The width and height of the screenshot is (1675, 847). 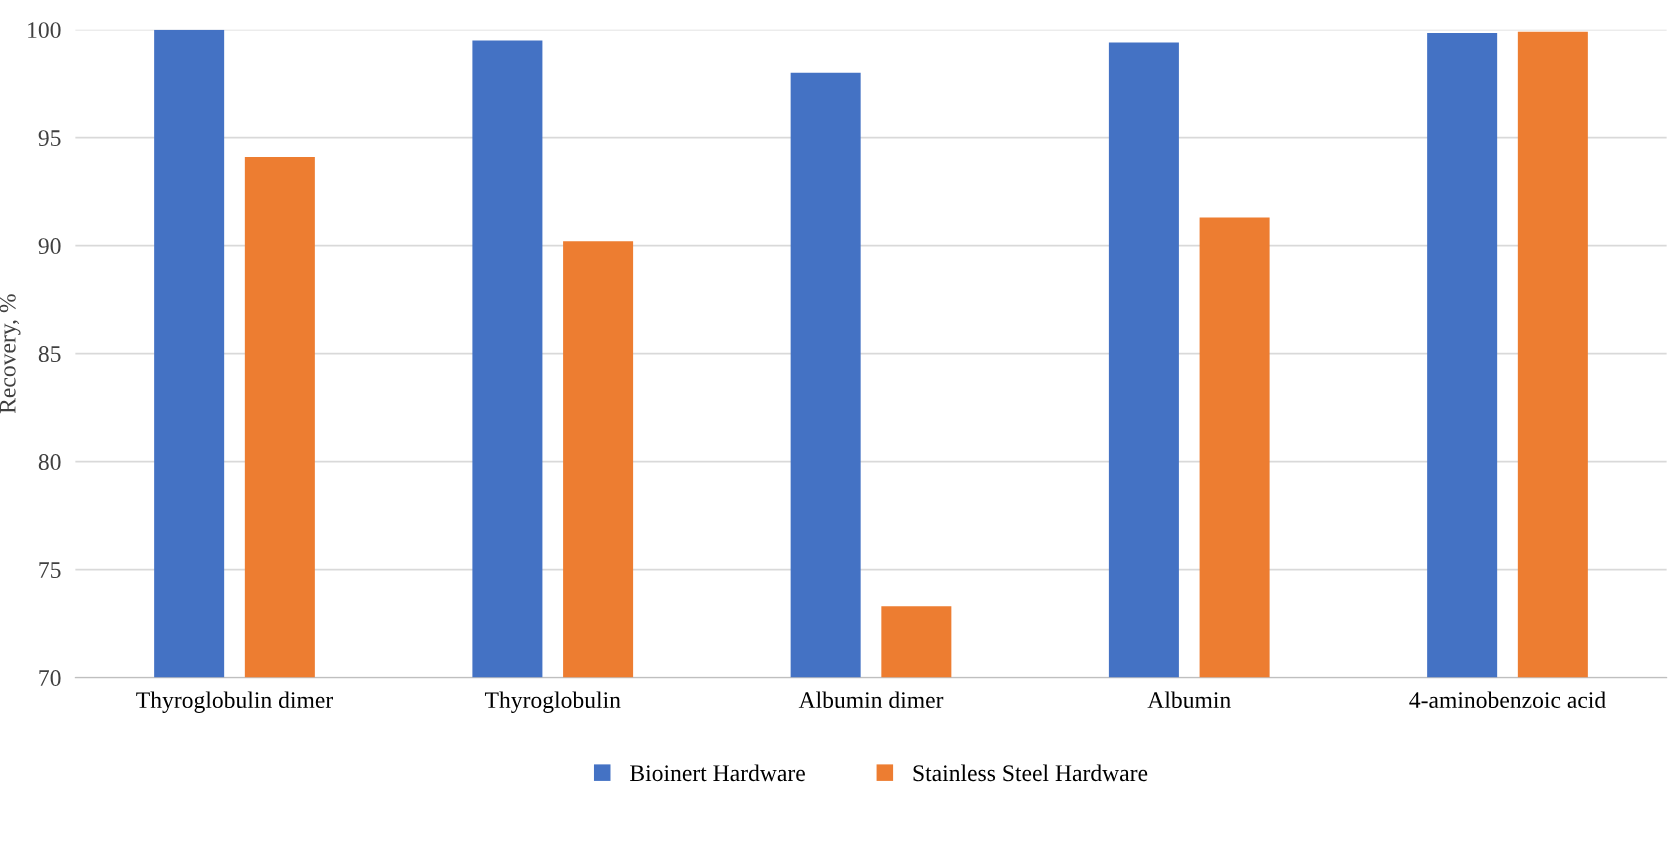 I want to click on legend-label: Stainless Steel Hardware, so click(x=1030, y=773).